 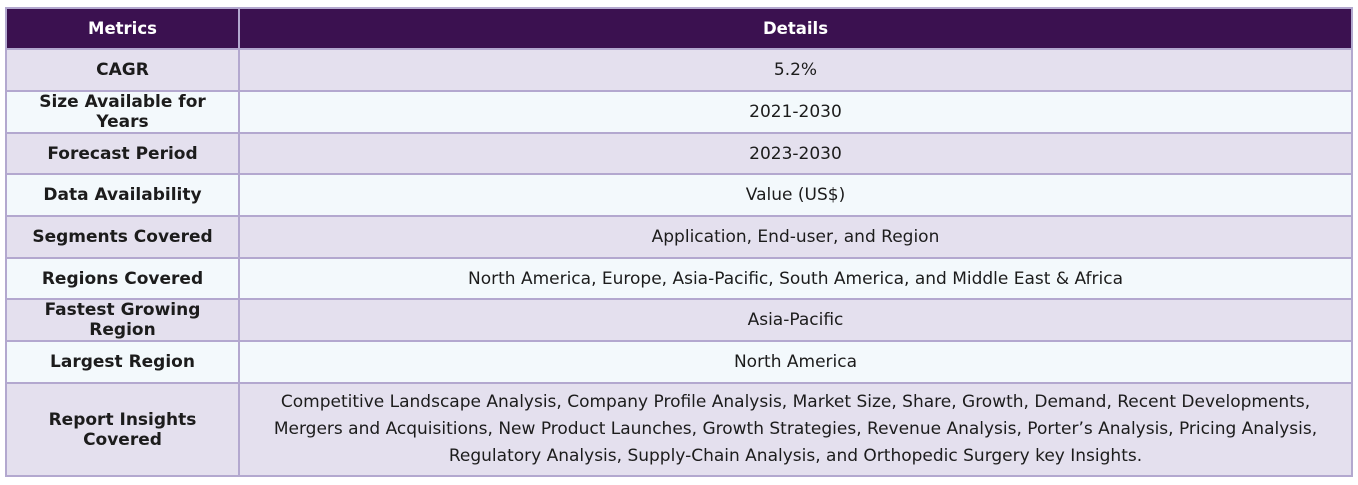 I want to click on header-metrics: Metrics, so click(x=122, y=28).